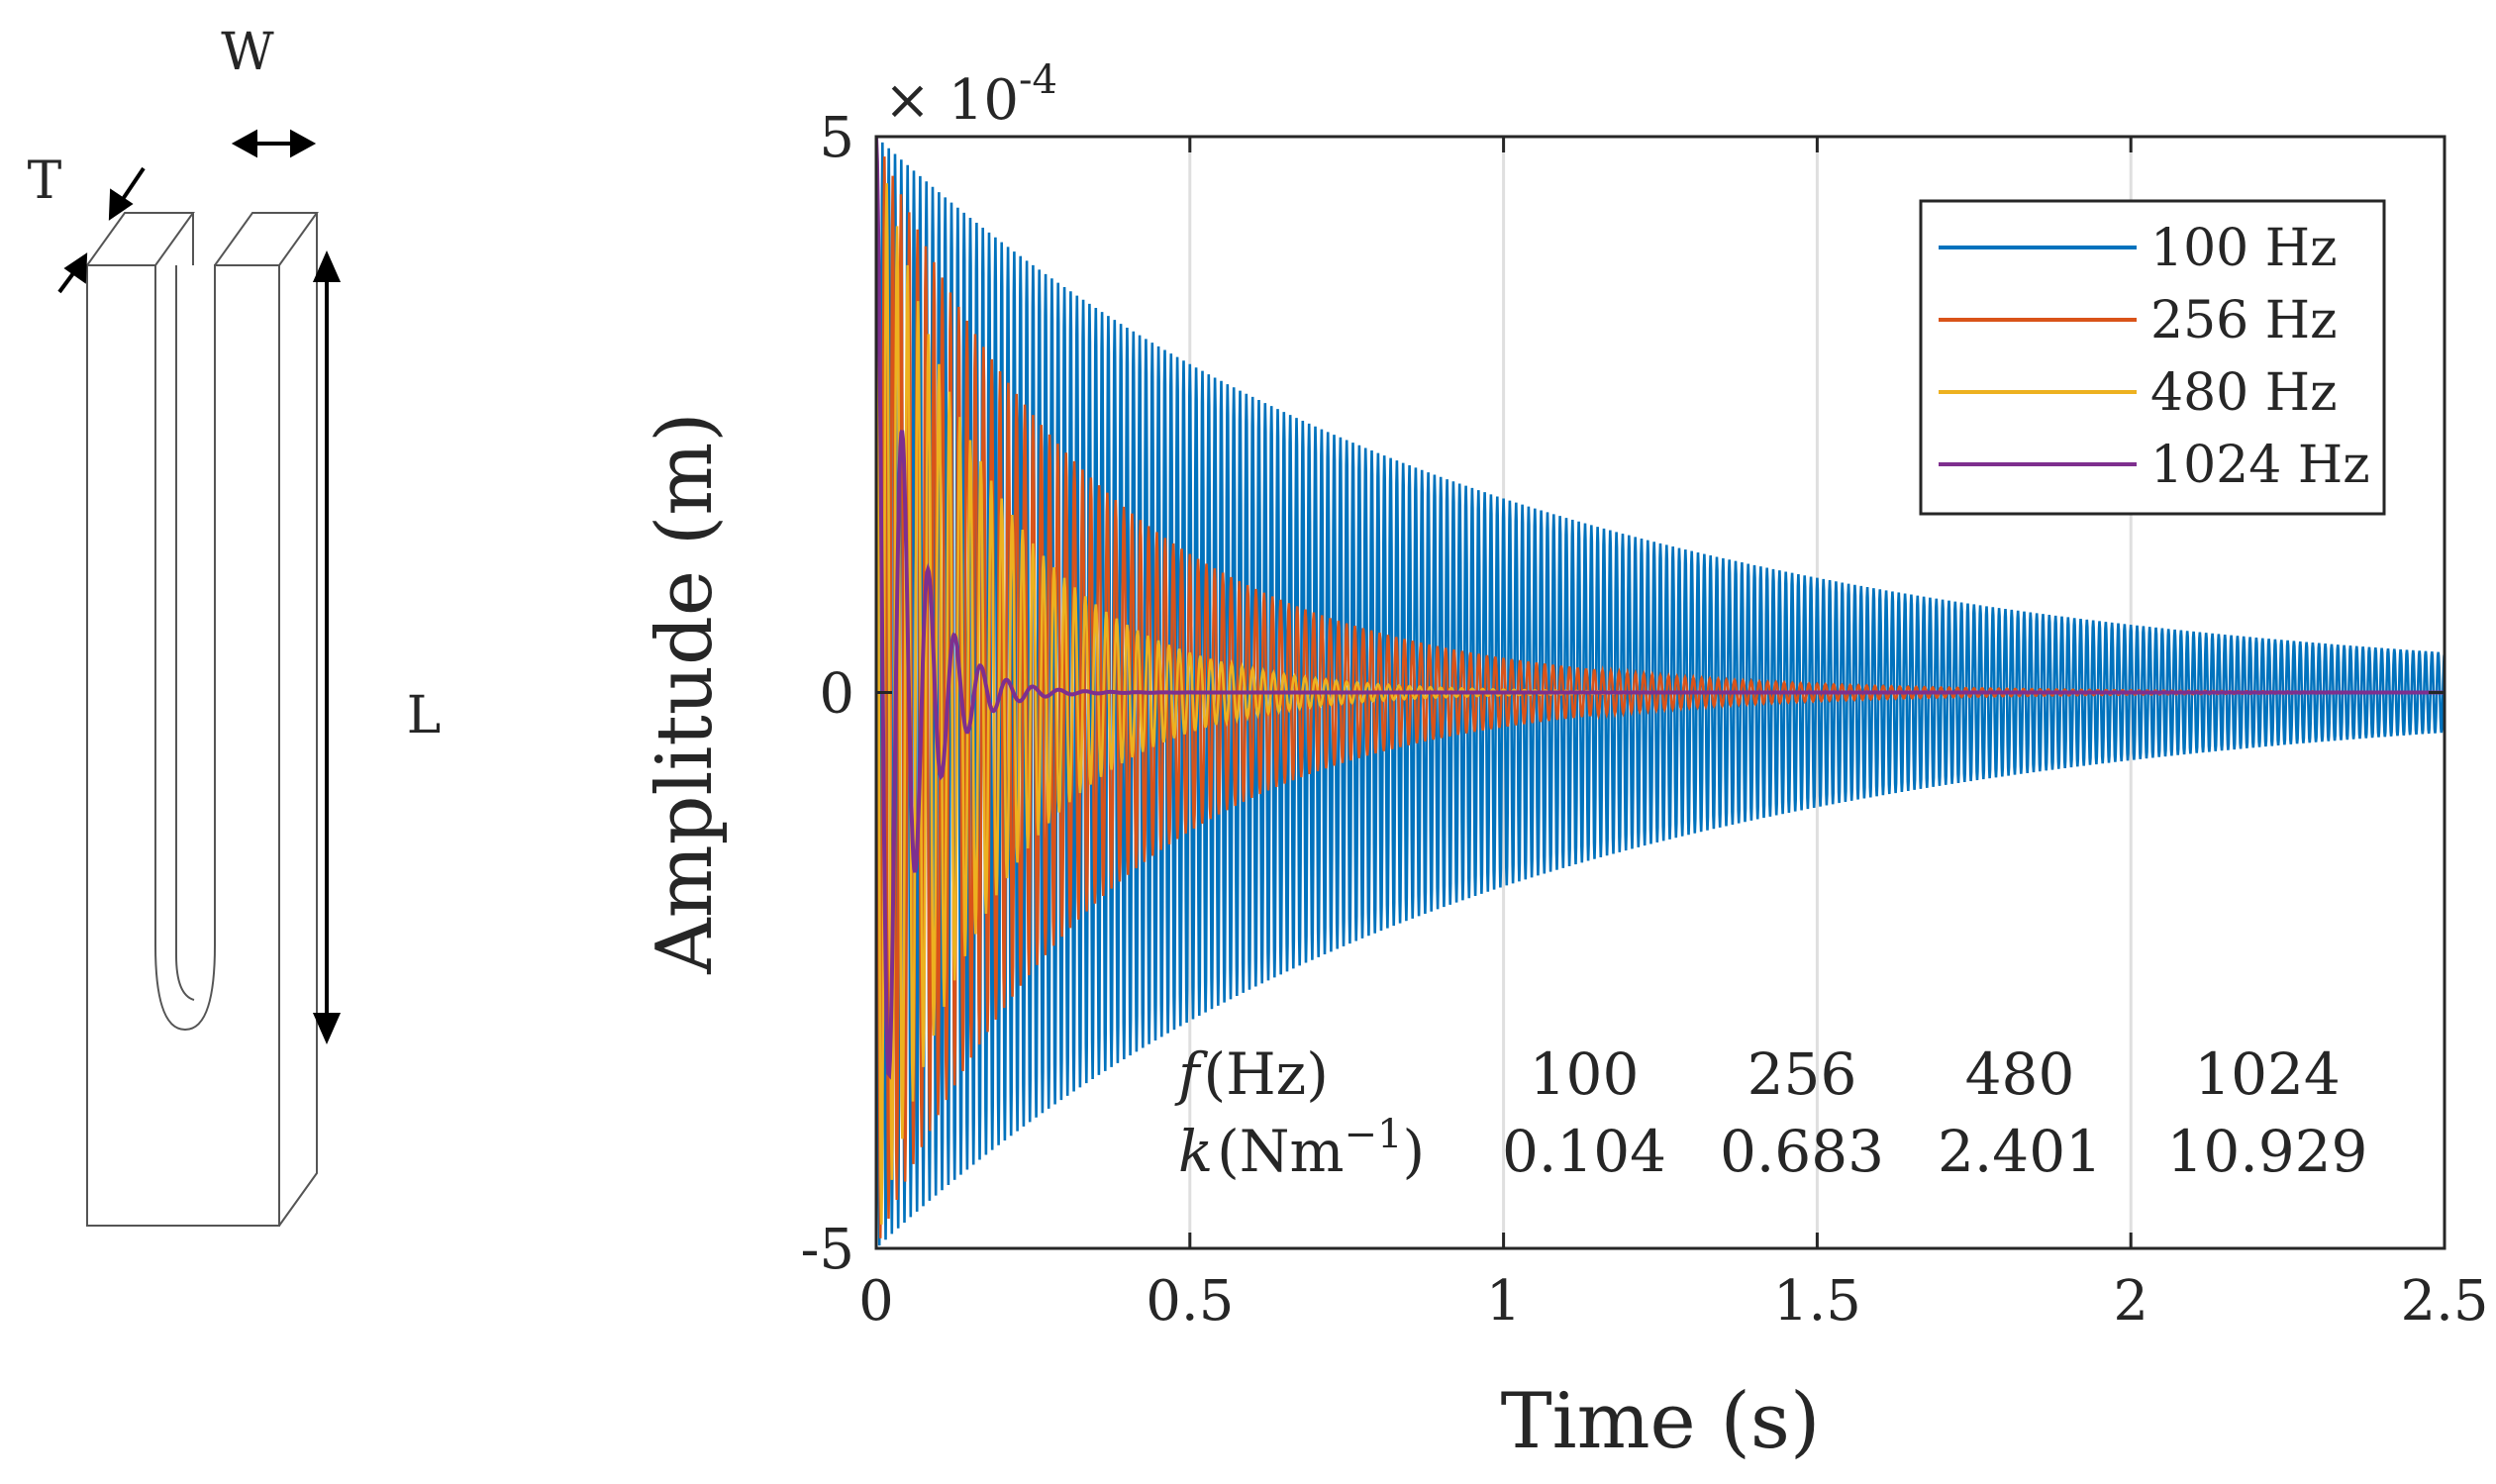 The image size is (2496, 1484). Describe the element at coordinates (685, 693) in the screenshot. I see `y-axis-title: Amplitude (m)` at that location.